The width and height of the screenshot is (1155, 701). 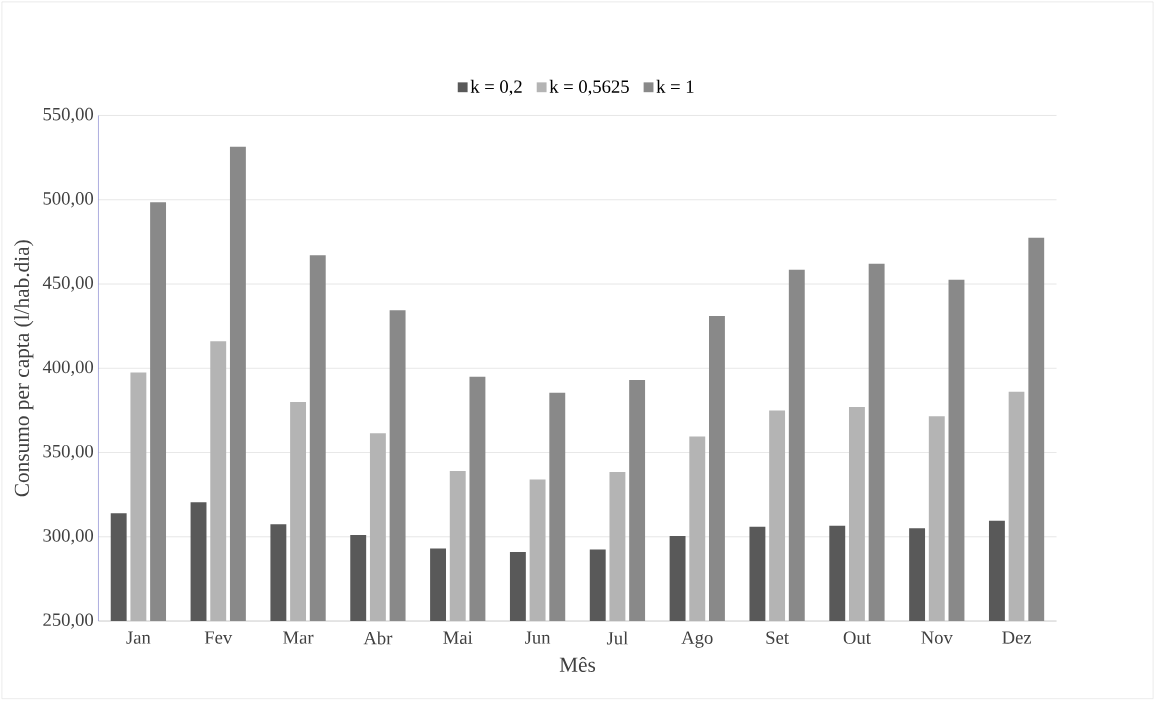 What do you see at coordinates (777, 638) in the screenshot?
I see `x-tick-label: Set` at bounding box center [777, 638].